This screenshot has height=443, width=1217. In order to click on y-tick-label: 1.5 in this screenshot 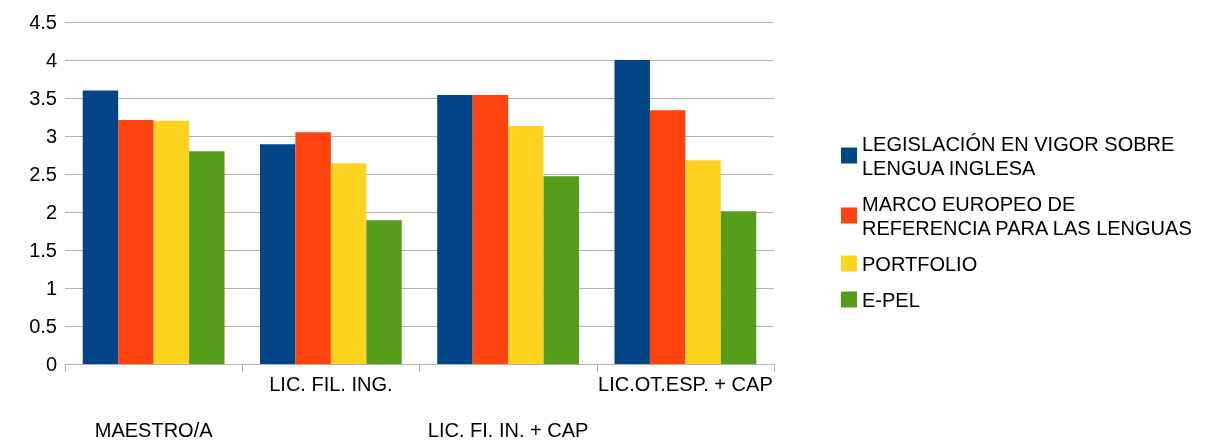, I will do `click(43, 250)`.